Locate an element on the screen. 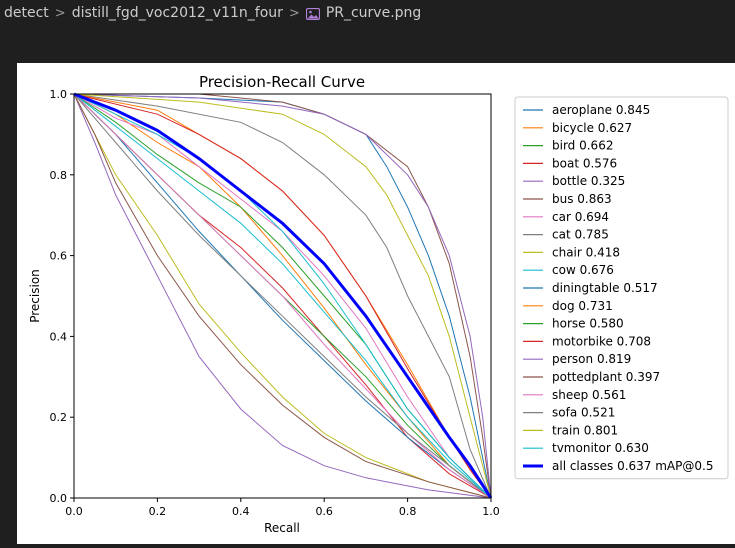  legend-label-diningtable: diningtable 0.517 is located at coordinates (605, 288).